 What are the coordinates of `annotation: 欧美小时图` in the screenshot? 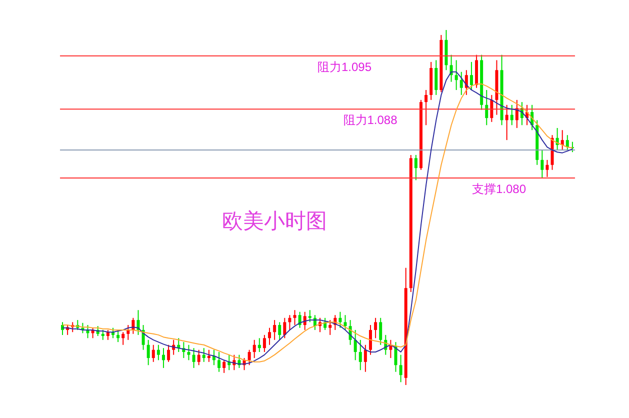 It's located at (274, 221).